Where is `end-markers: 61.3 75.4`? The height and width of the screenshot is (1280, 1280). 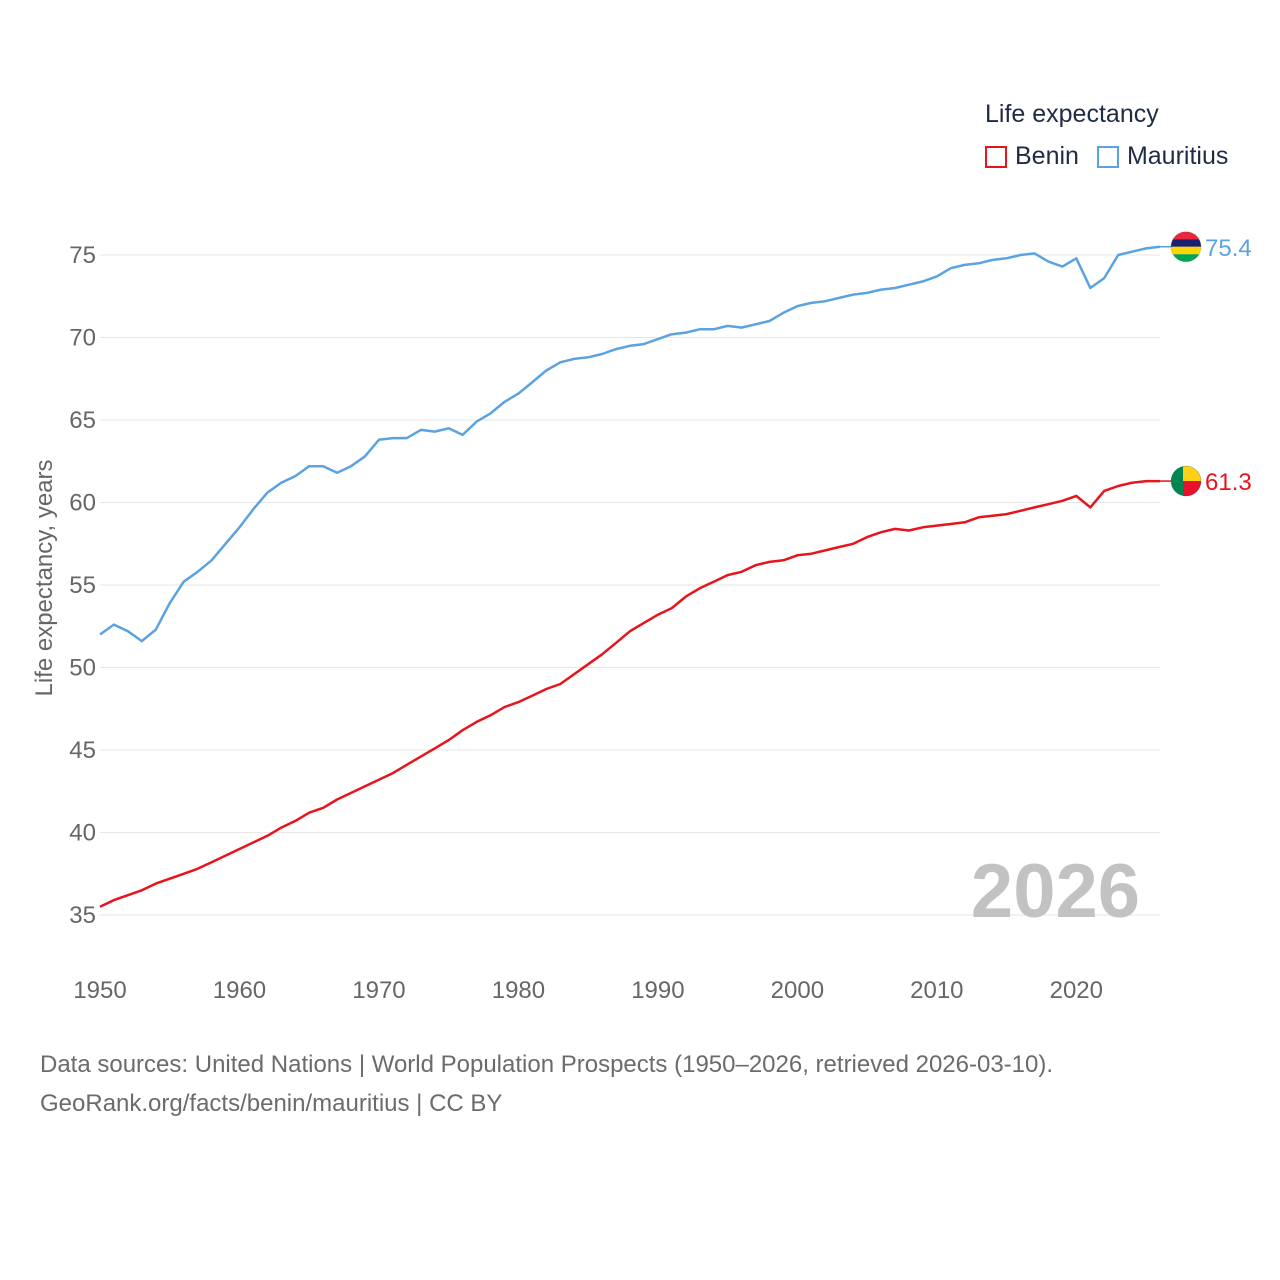 end-markers: 61.3 75.4 is located at coordinates (1206, 364).